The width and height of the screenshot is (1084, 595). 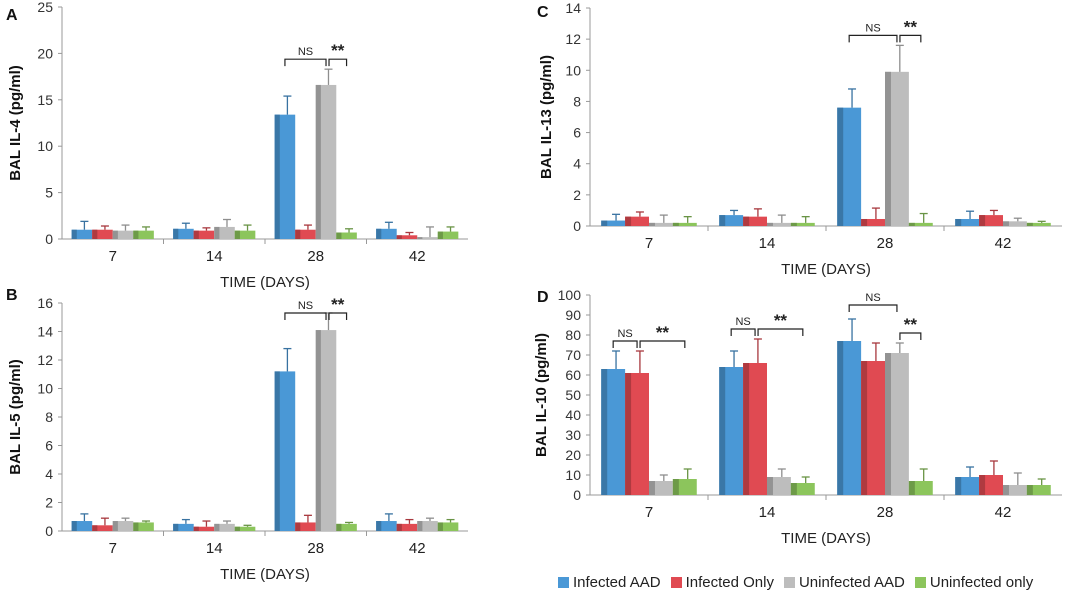 What do you see at coordinates (920, 582) in the screenshot?
I see `legend-swatch-uninfected-only` at bounding box center [920, 582].